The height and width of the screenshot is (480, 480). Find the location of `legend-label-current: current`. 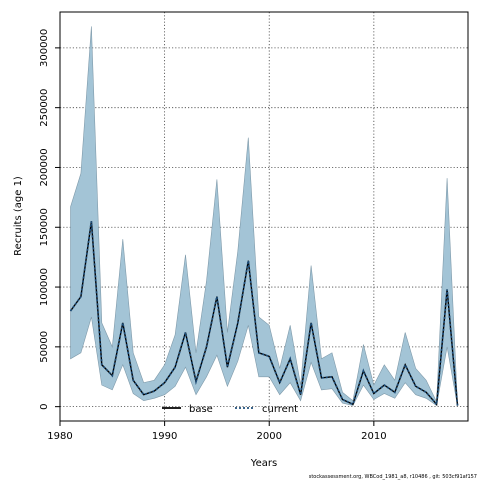

legend-label-current: current is located at coordinates (280, 409).